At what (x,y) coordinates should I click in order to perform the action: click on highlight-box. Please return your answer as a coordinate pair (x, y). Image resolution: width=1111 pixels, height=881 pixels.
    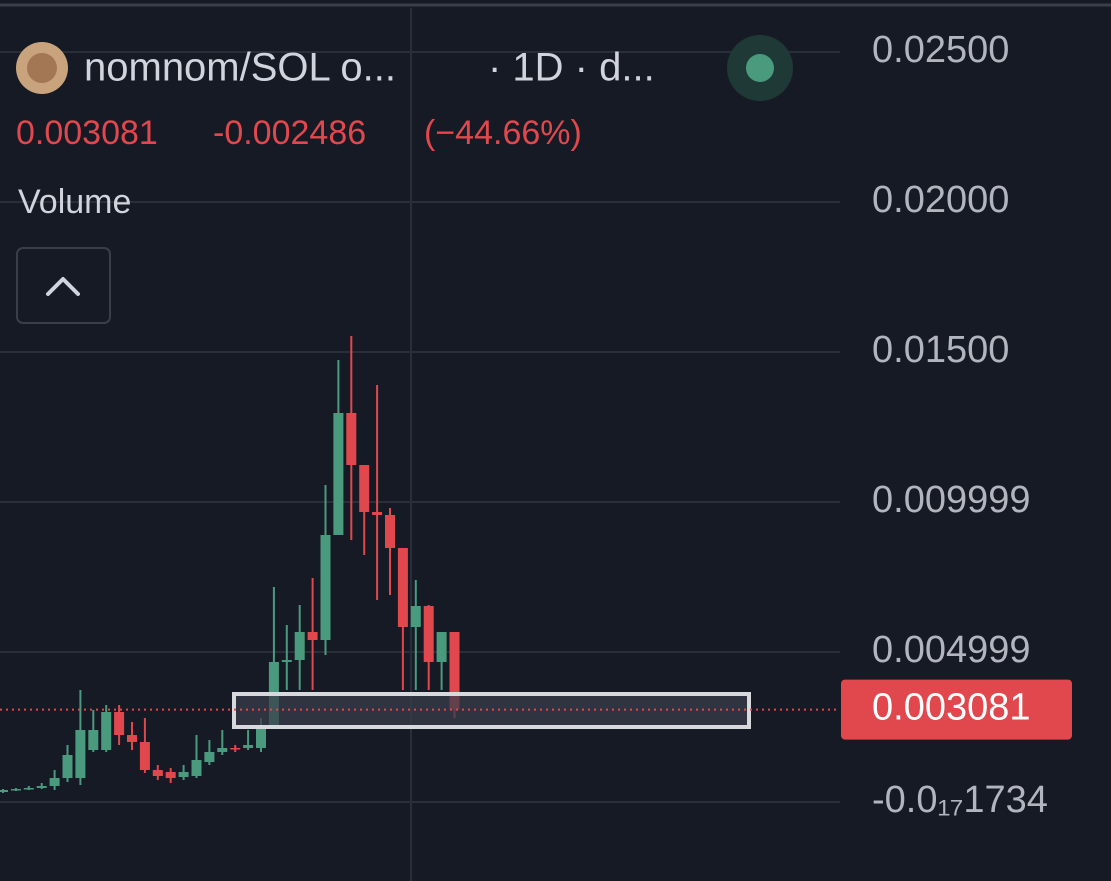
    Looking at the image, I should click on (491, 710).